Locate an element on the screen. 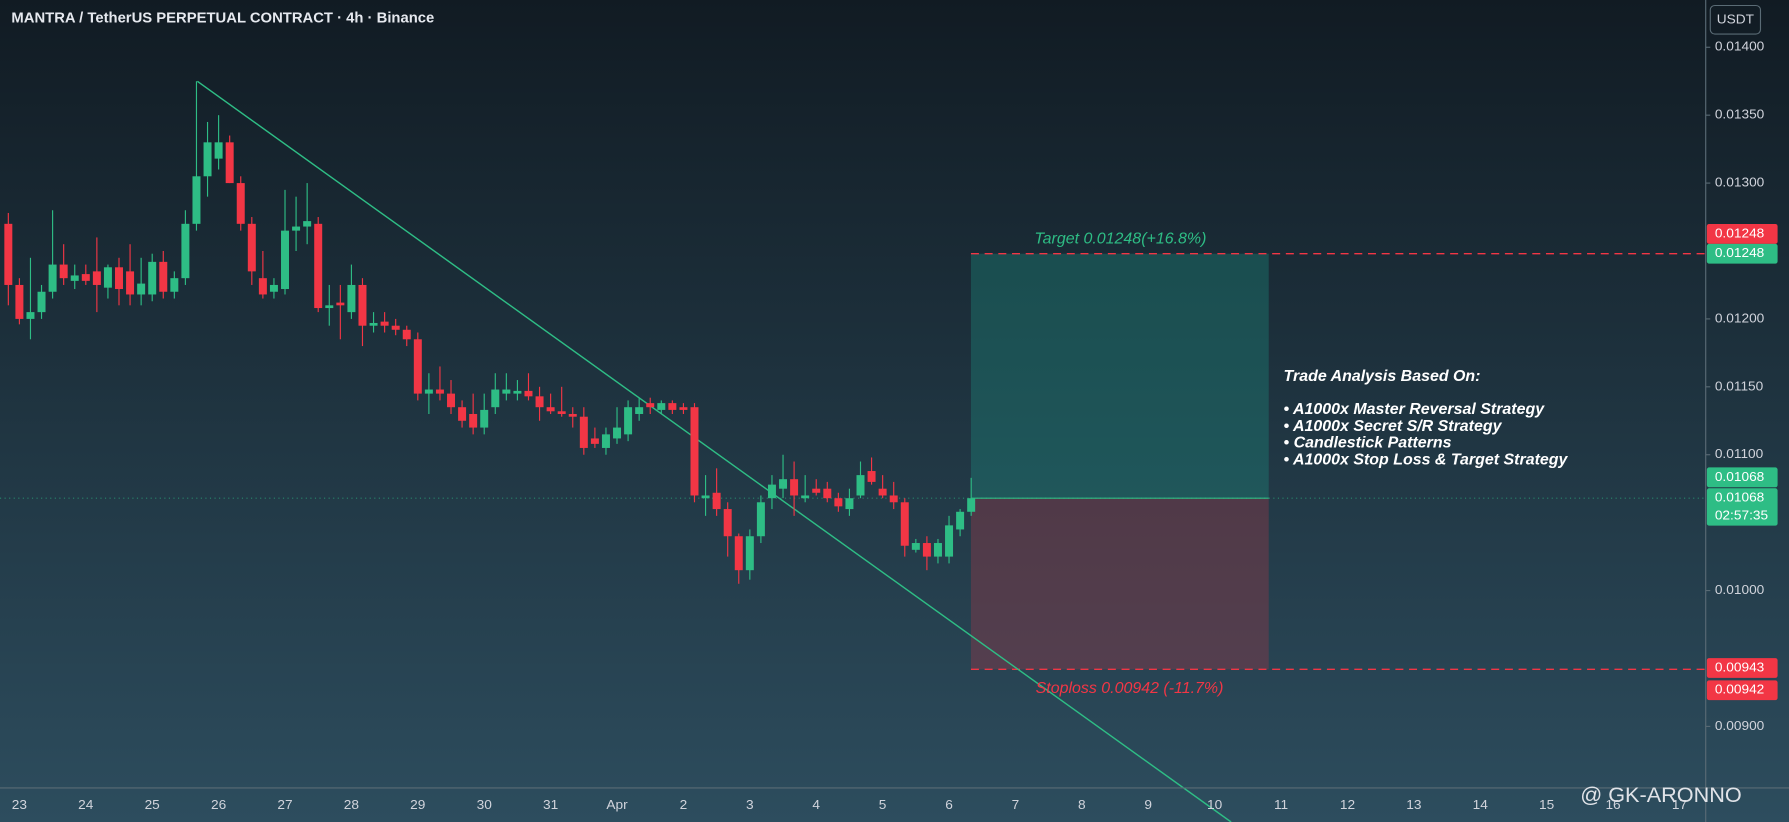 This screenshot has width=1789, height=822. currency: USDT is located at coordinates (1735, 18).